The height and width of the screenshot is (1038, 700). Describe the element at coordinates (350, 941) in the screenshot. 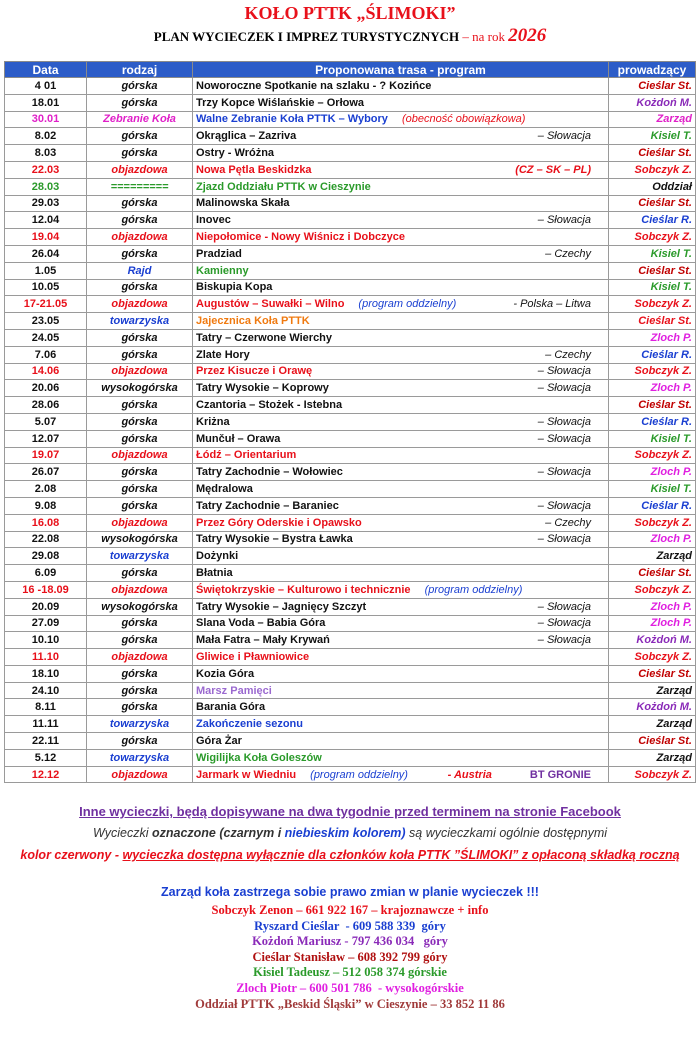

I see `contact: Kożdoń Mariusz - 797 436 034 góry` at that location.